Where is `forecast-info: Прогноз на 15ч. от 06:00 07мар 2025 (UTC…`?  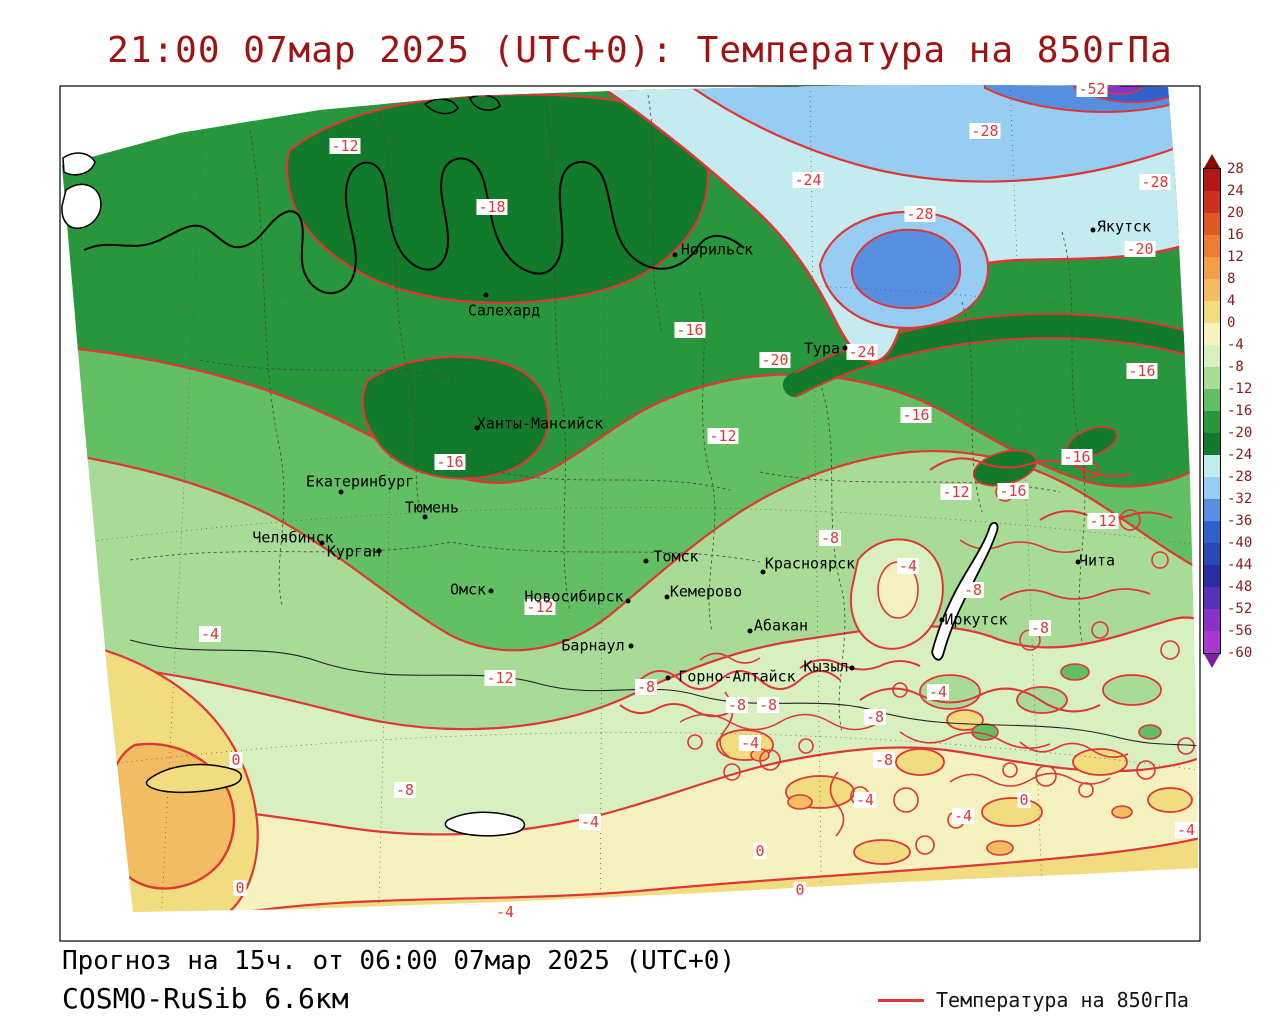 forecast-info: Прогноз на 15ч. от 06:00 07мар 2025 (UTC… is located at coordinates (399, 961).